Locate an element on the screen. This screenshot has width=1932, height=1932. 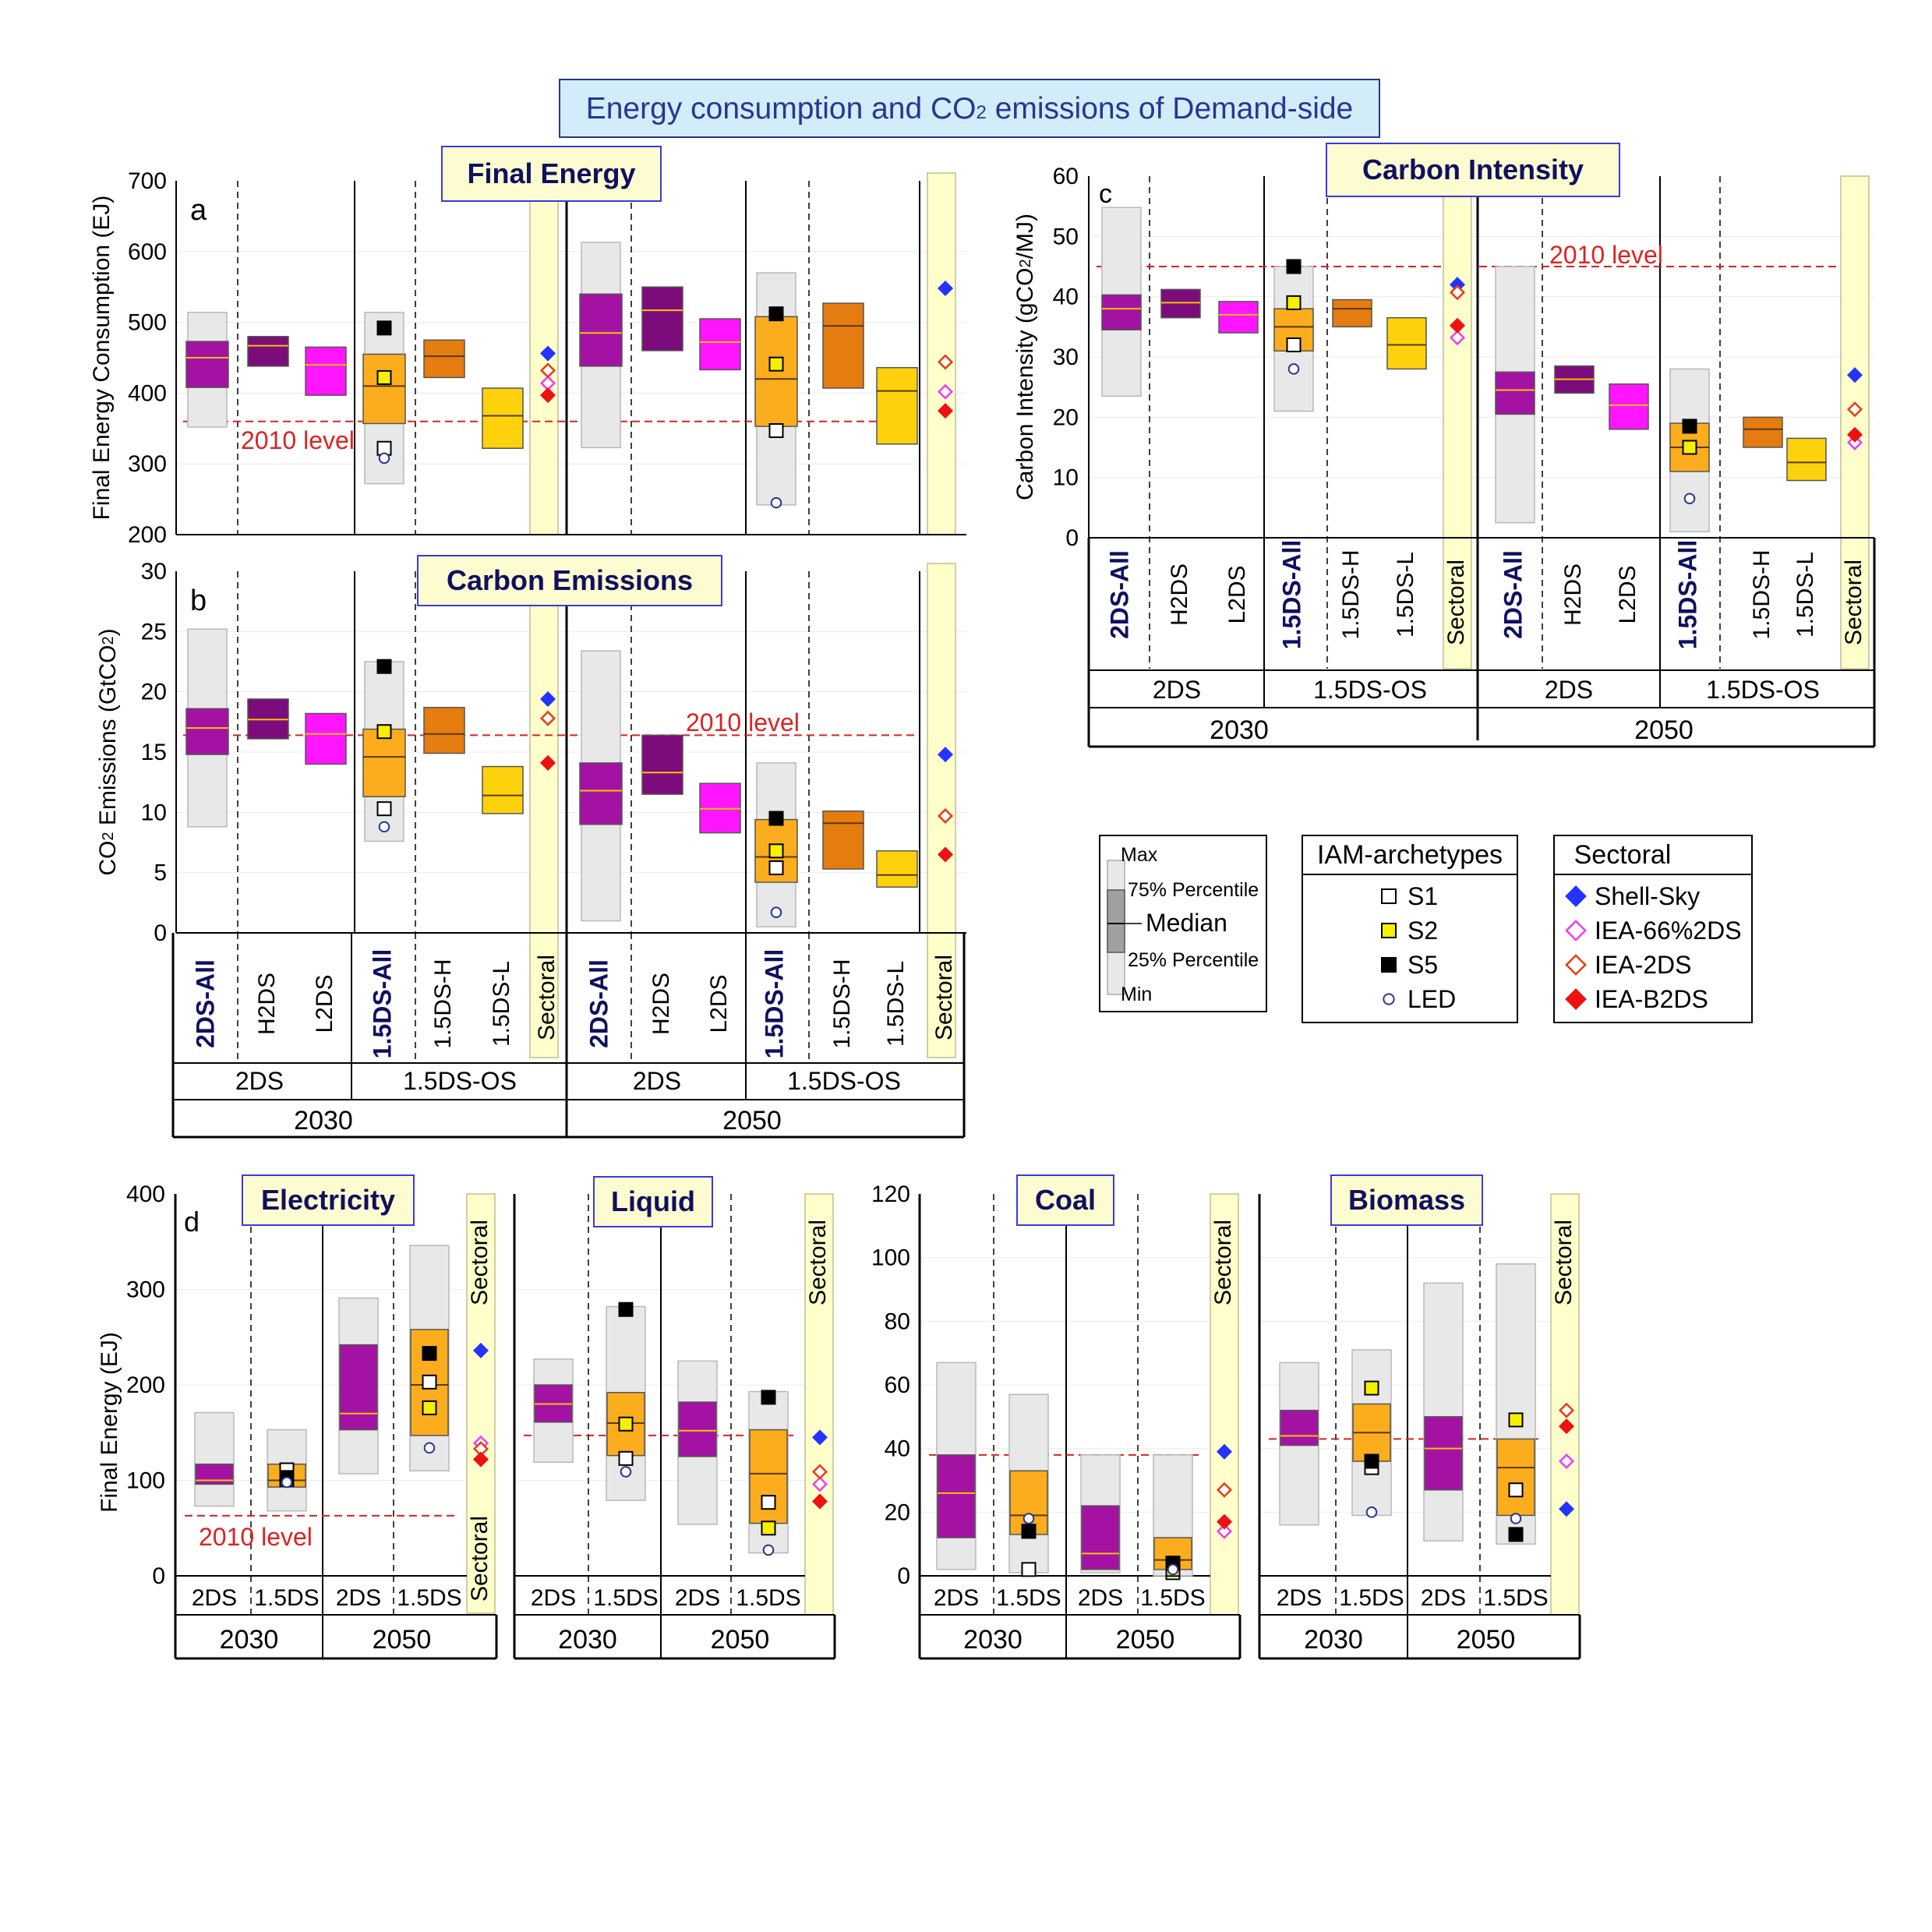
y-tick-label: 30 is located at coordinates (1066, 357).